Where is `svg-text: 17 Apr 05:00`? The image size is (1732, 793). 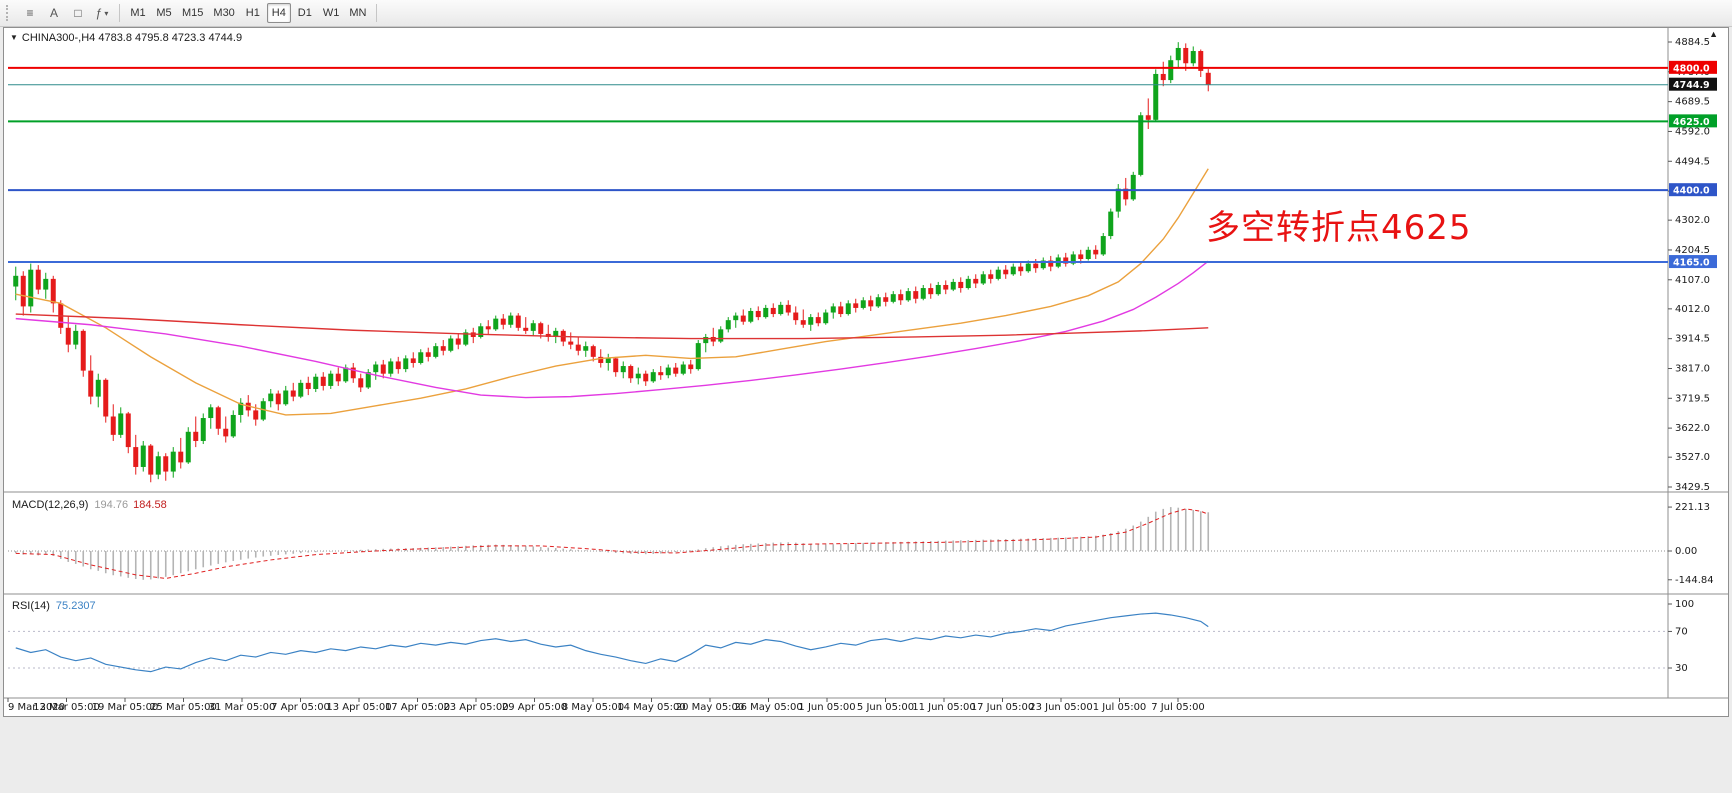
svg-text: 17 Apr 05:00 is located at coordinates (417, 707).